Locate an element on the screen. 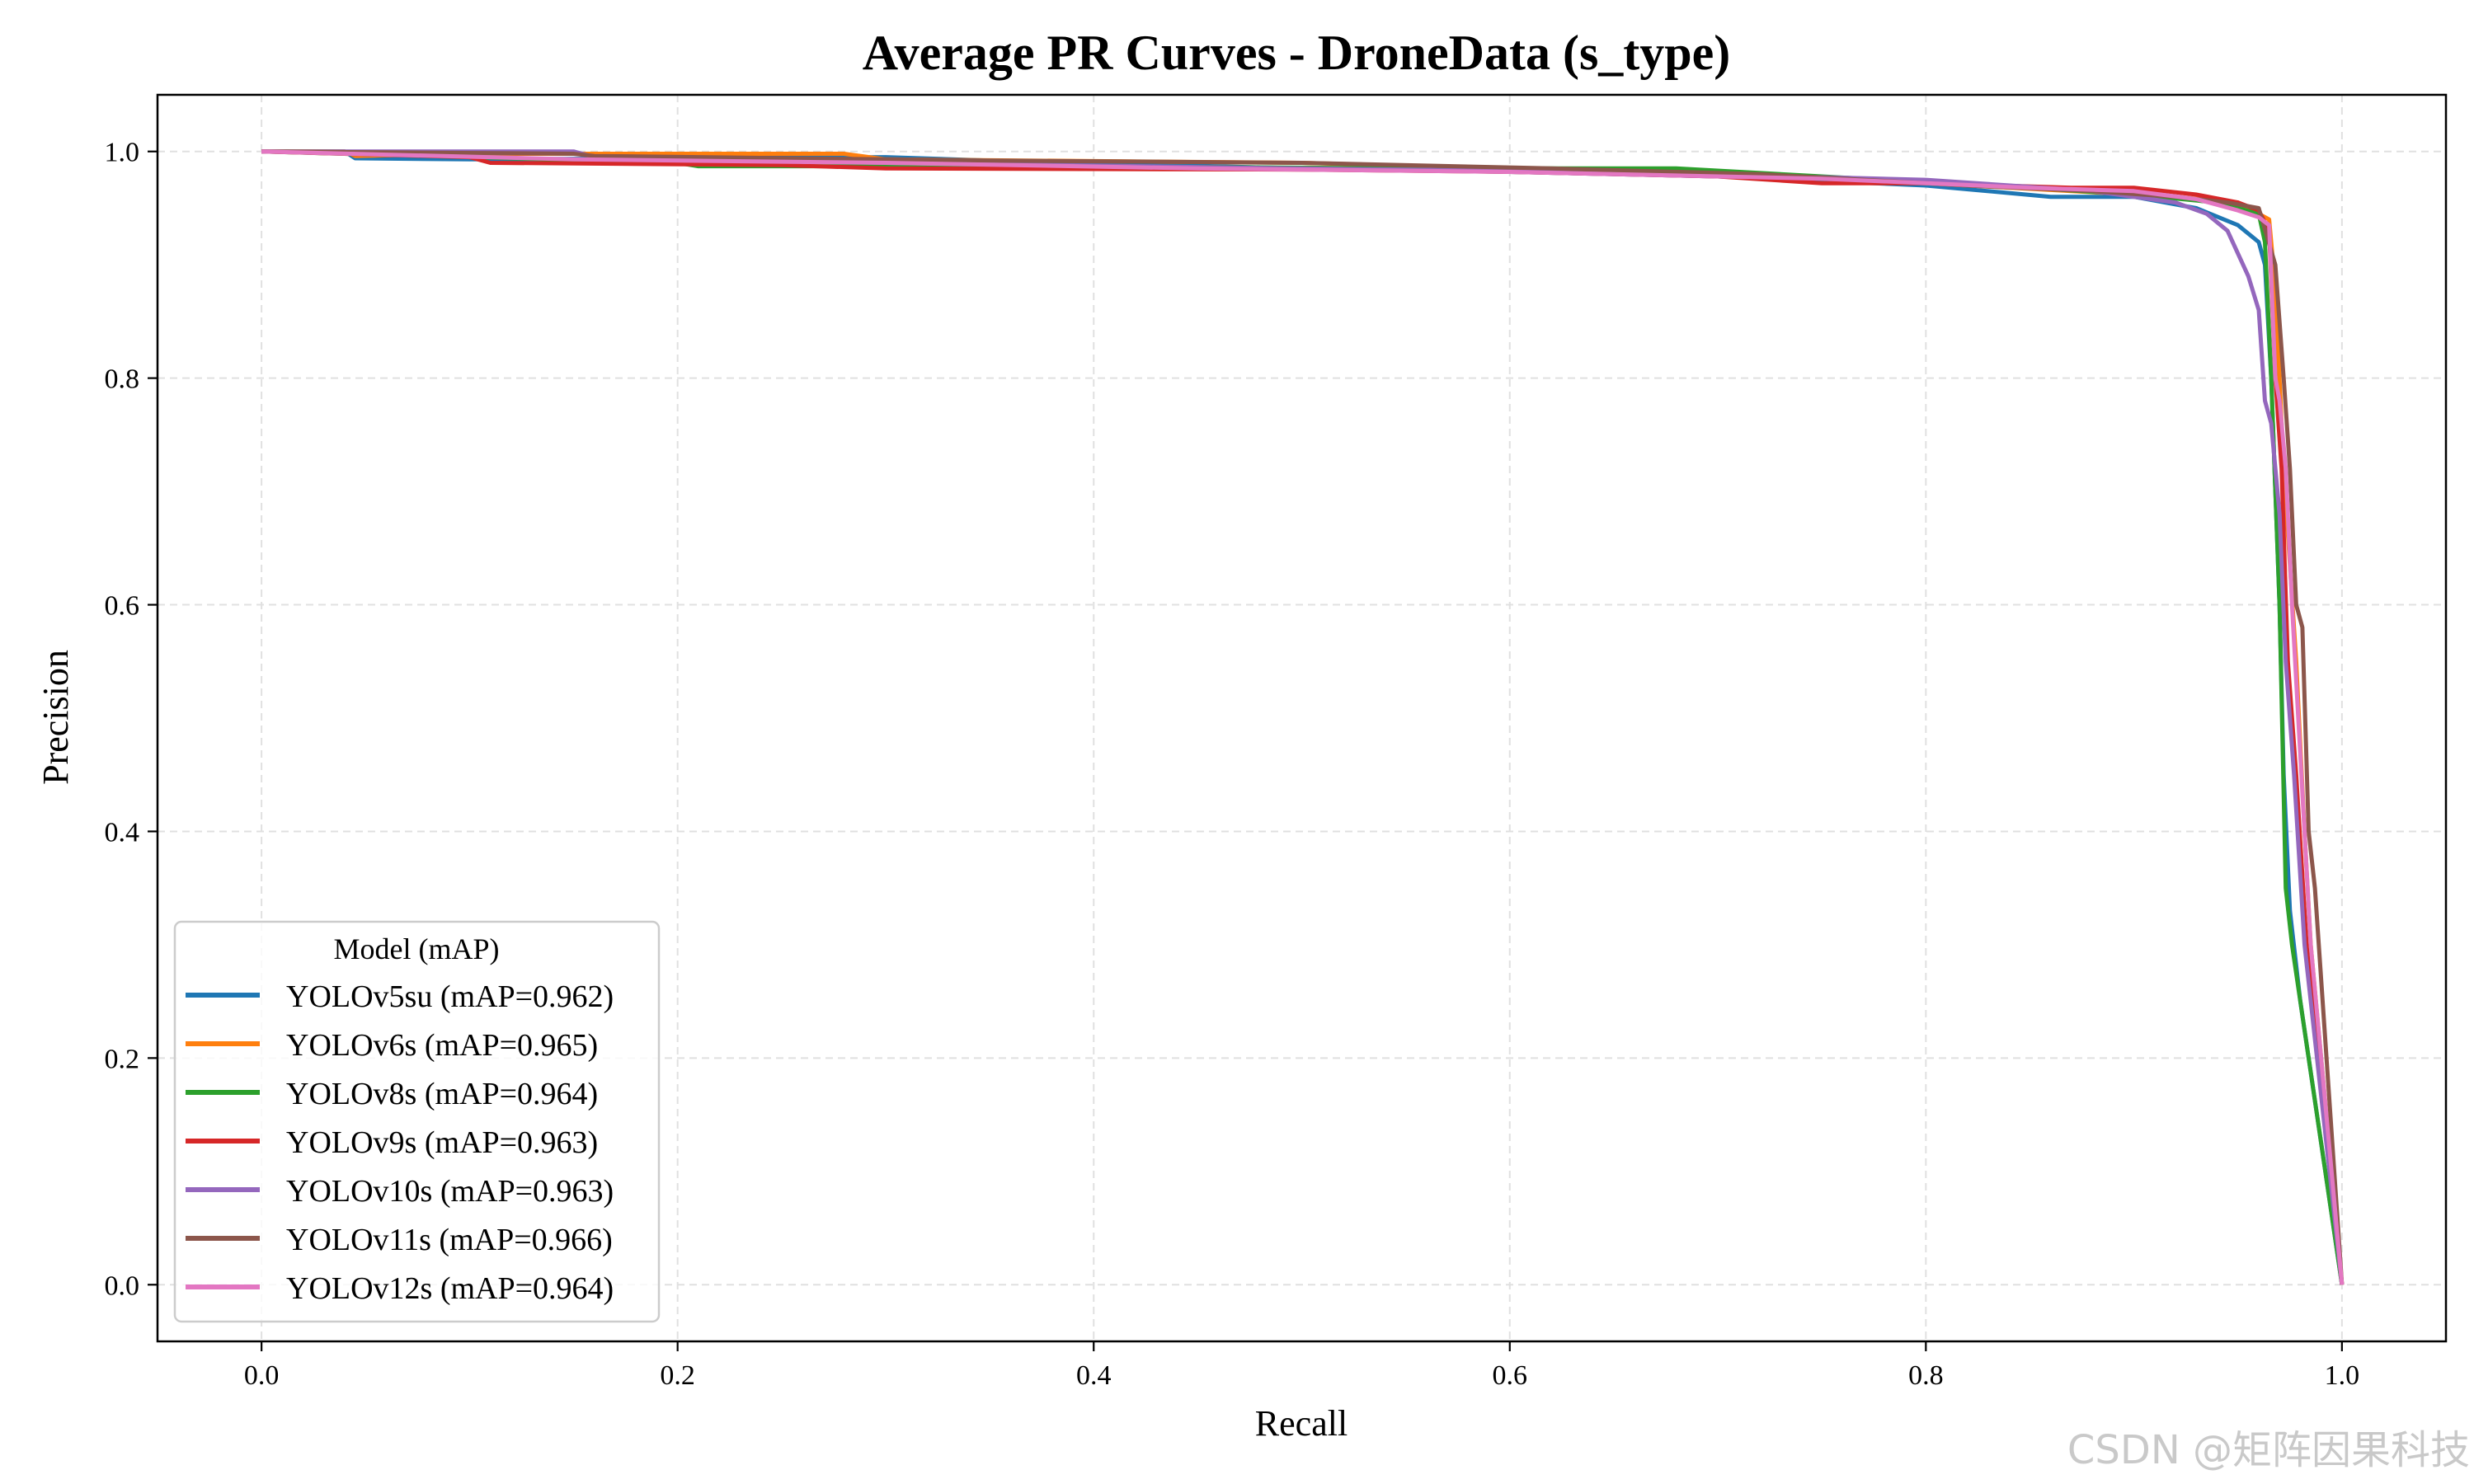 This screenshot has width=2474, height=1484. y-axis-label: Precision is located at coordinates (55, 717).